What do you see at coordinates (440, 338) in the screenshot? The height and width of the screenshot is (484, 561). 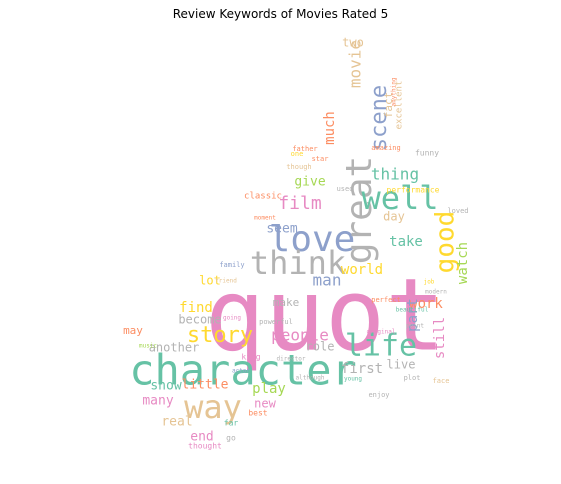 I see `cloud-word-still: still` at bounding box center [440, 338].